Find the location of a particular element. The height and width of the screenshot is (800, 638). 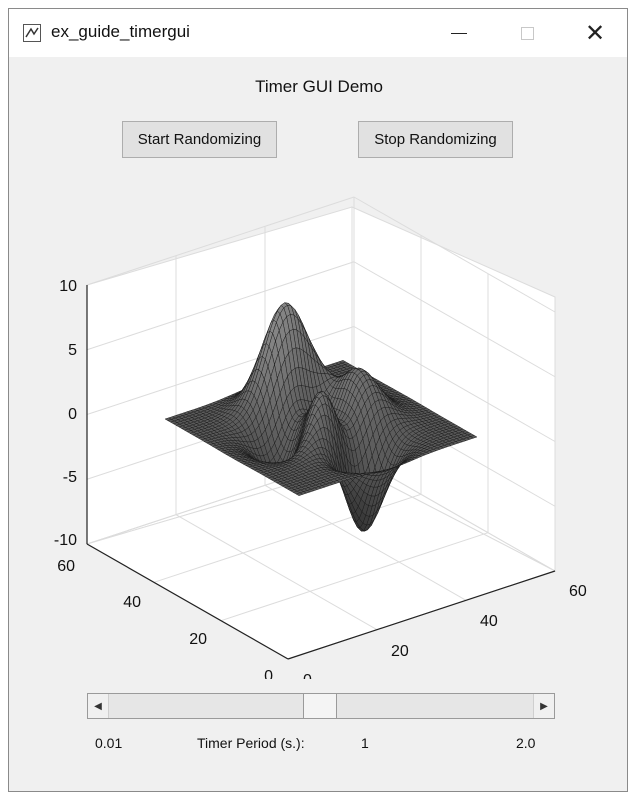

minimize-button is located at coordinates (459, 33).